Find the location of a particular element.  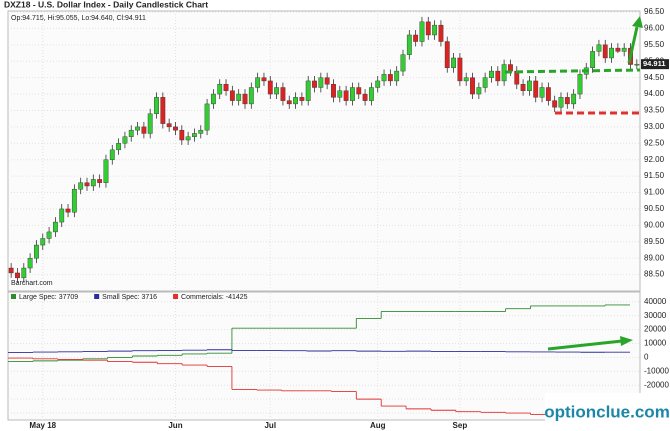

y-tick-label: 96.50 is located at coordinates (654, 11).